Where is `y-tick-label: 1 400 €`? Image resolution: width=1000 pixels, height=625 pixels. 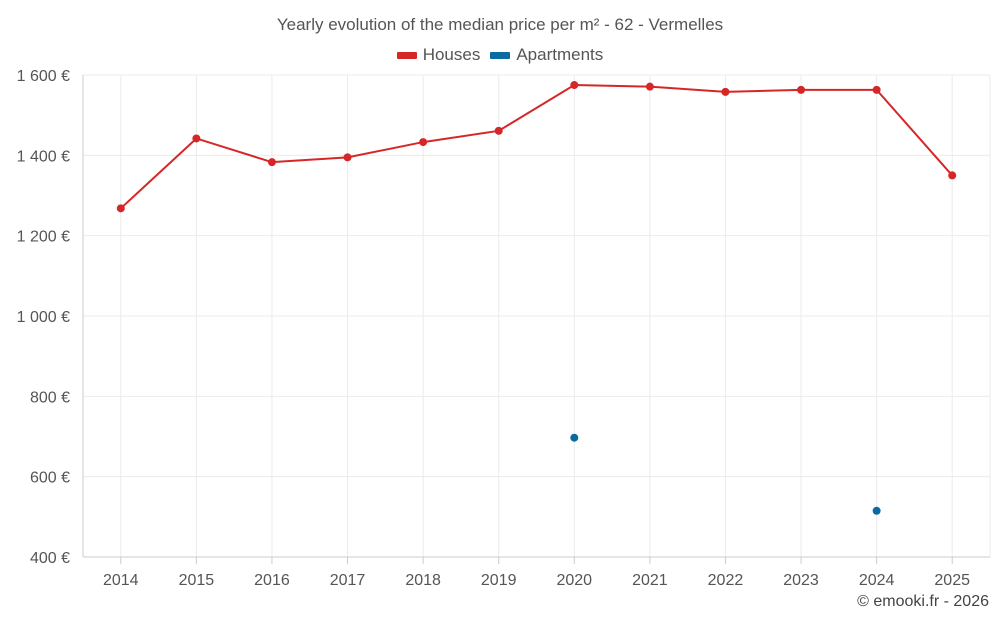
y-tick-label: 1 400 € is located at coordinates (43, 156).